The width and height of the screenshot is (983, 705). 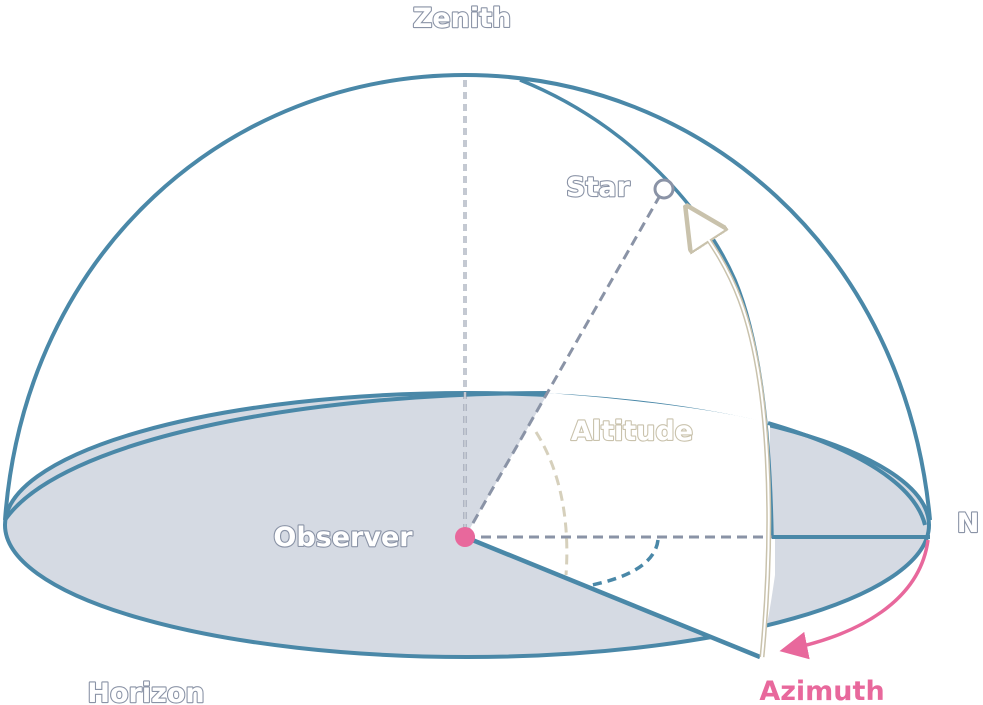 What do you see at coordinates (598, 187) in the screenshot?
I see `star-label: Star` at bounding box center [598, 187].